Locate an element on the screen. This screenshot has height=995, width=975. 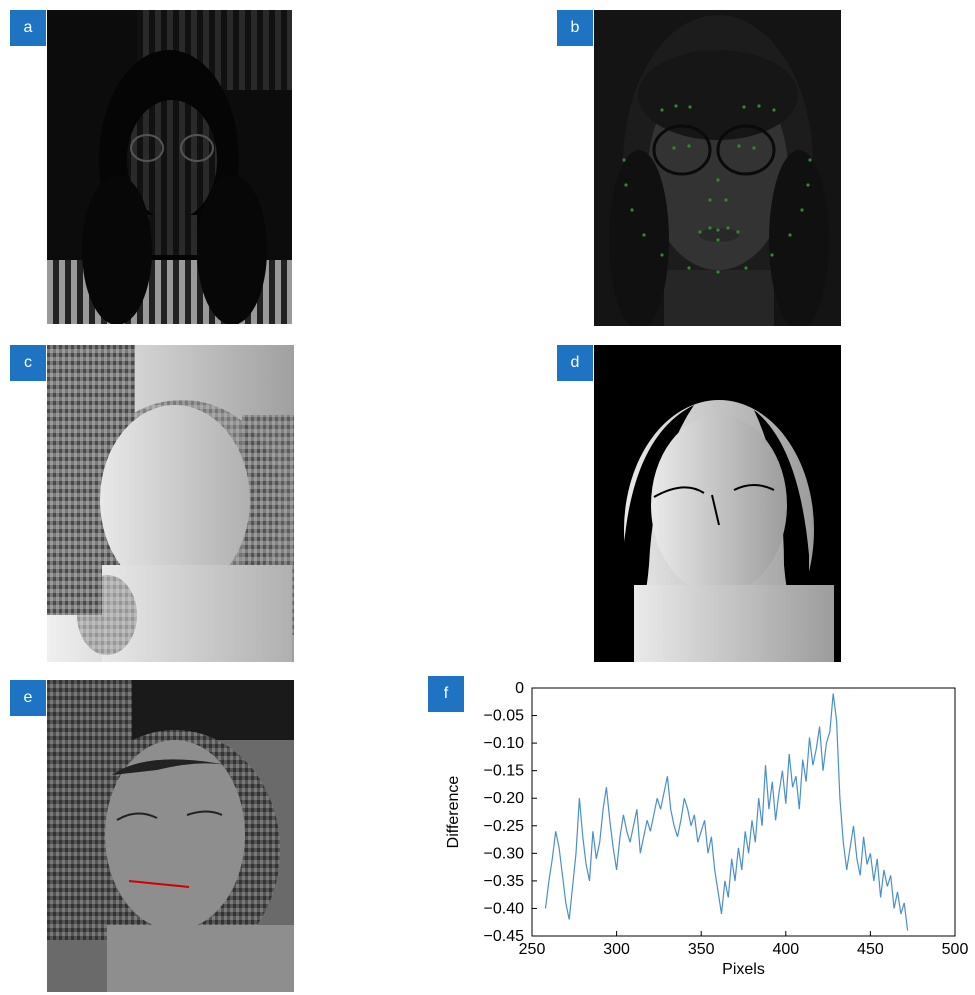
panel-b: b is located at coordinates (700, 169).